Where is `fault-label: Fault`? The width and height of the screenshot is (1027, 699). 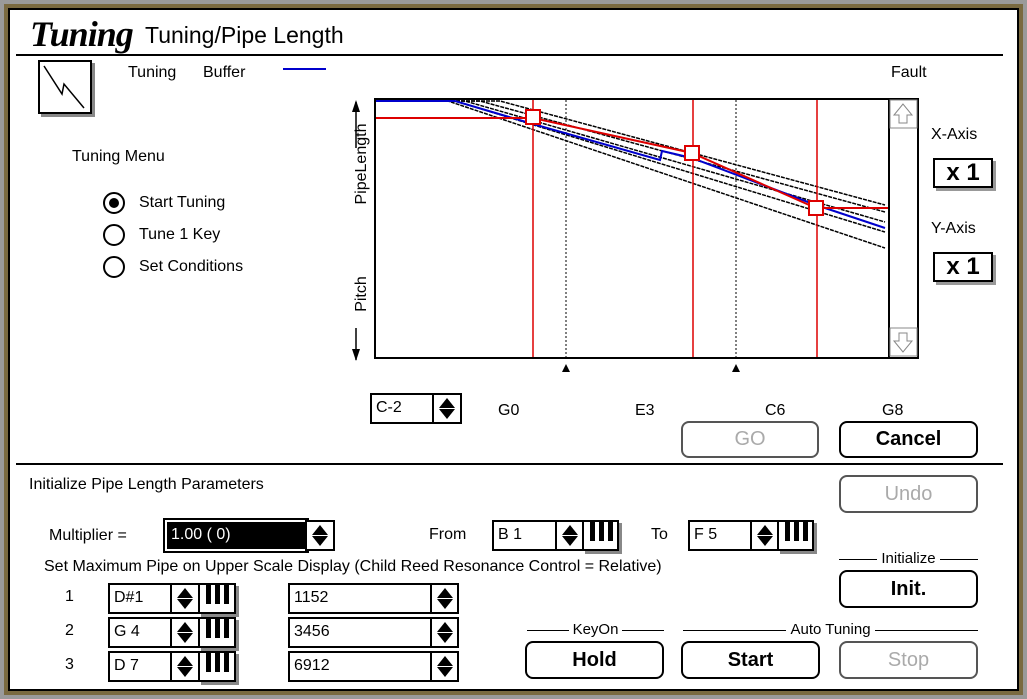
fault-label: Fault is located at coordinates (909, 72).